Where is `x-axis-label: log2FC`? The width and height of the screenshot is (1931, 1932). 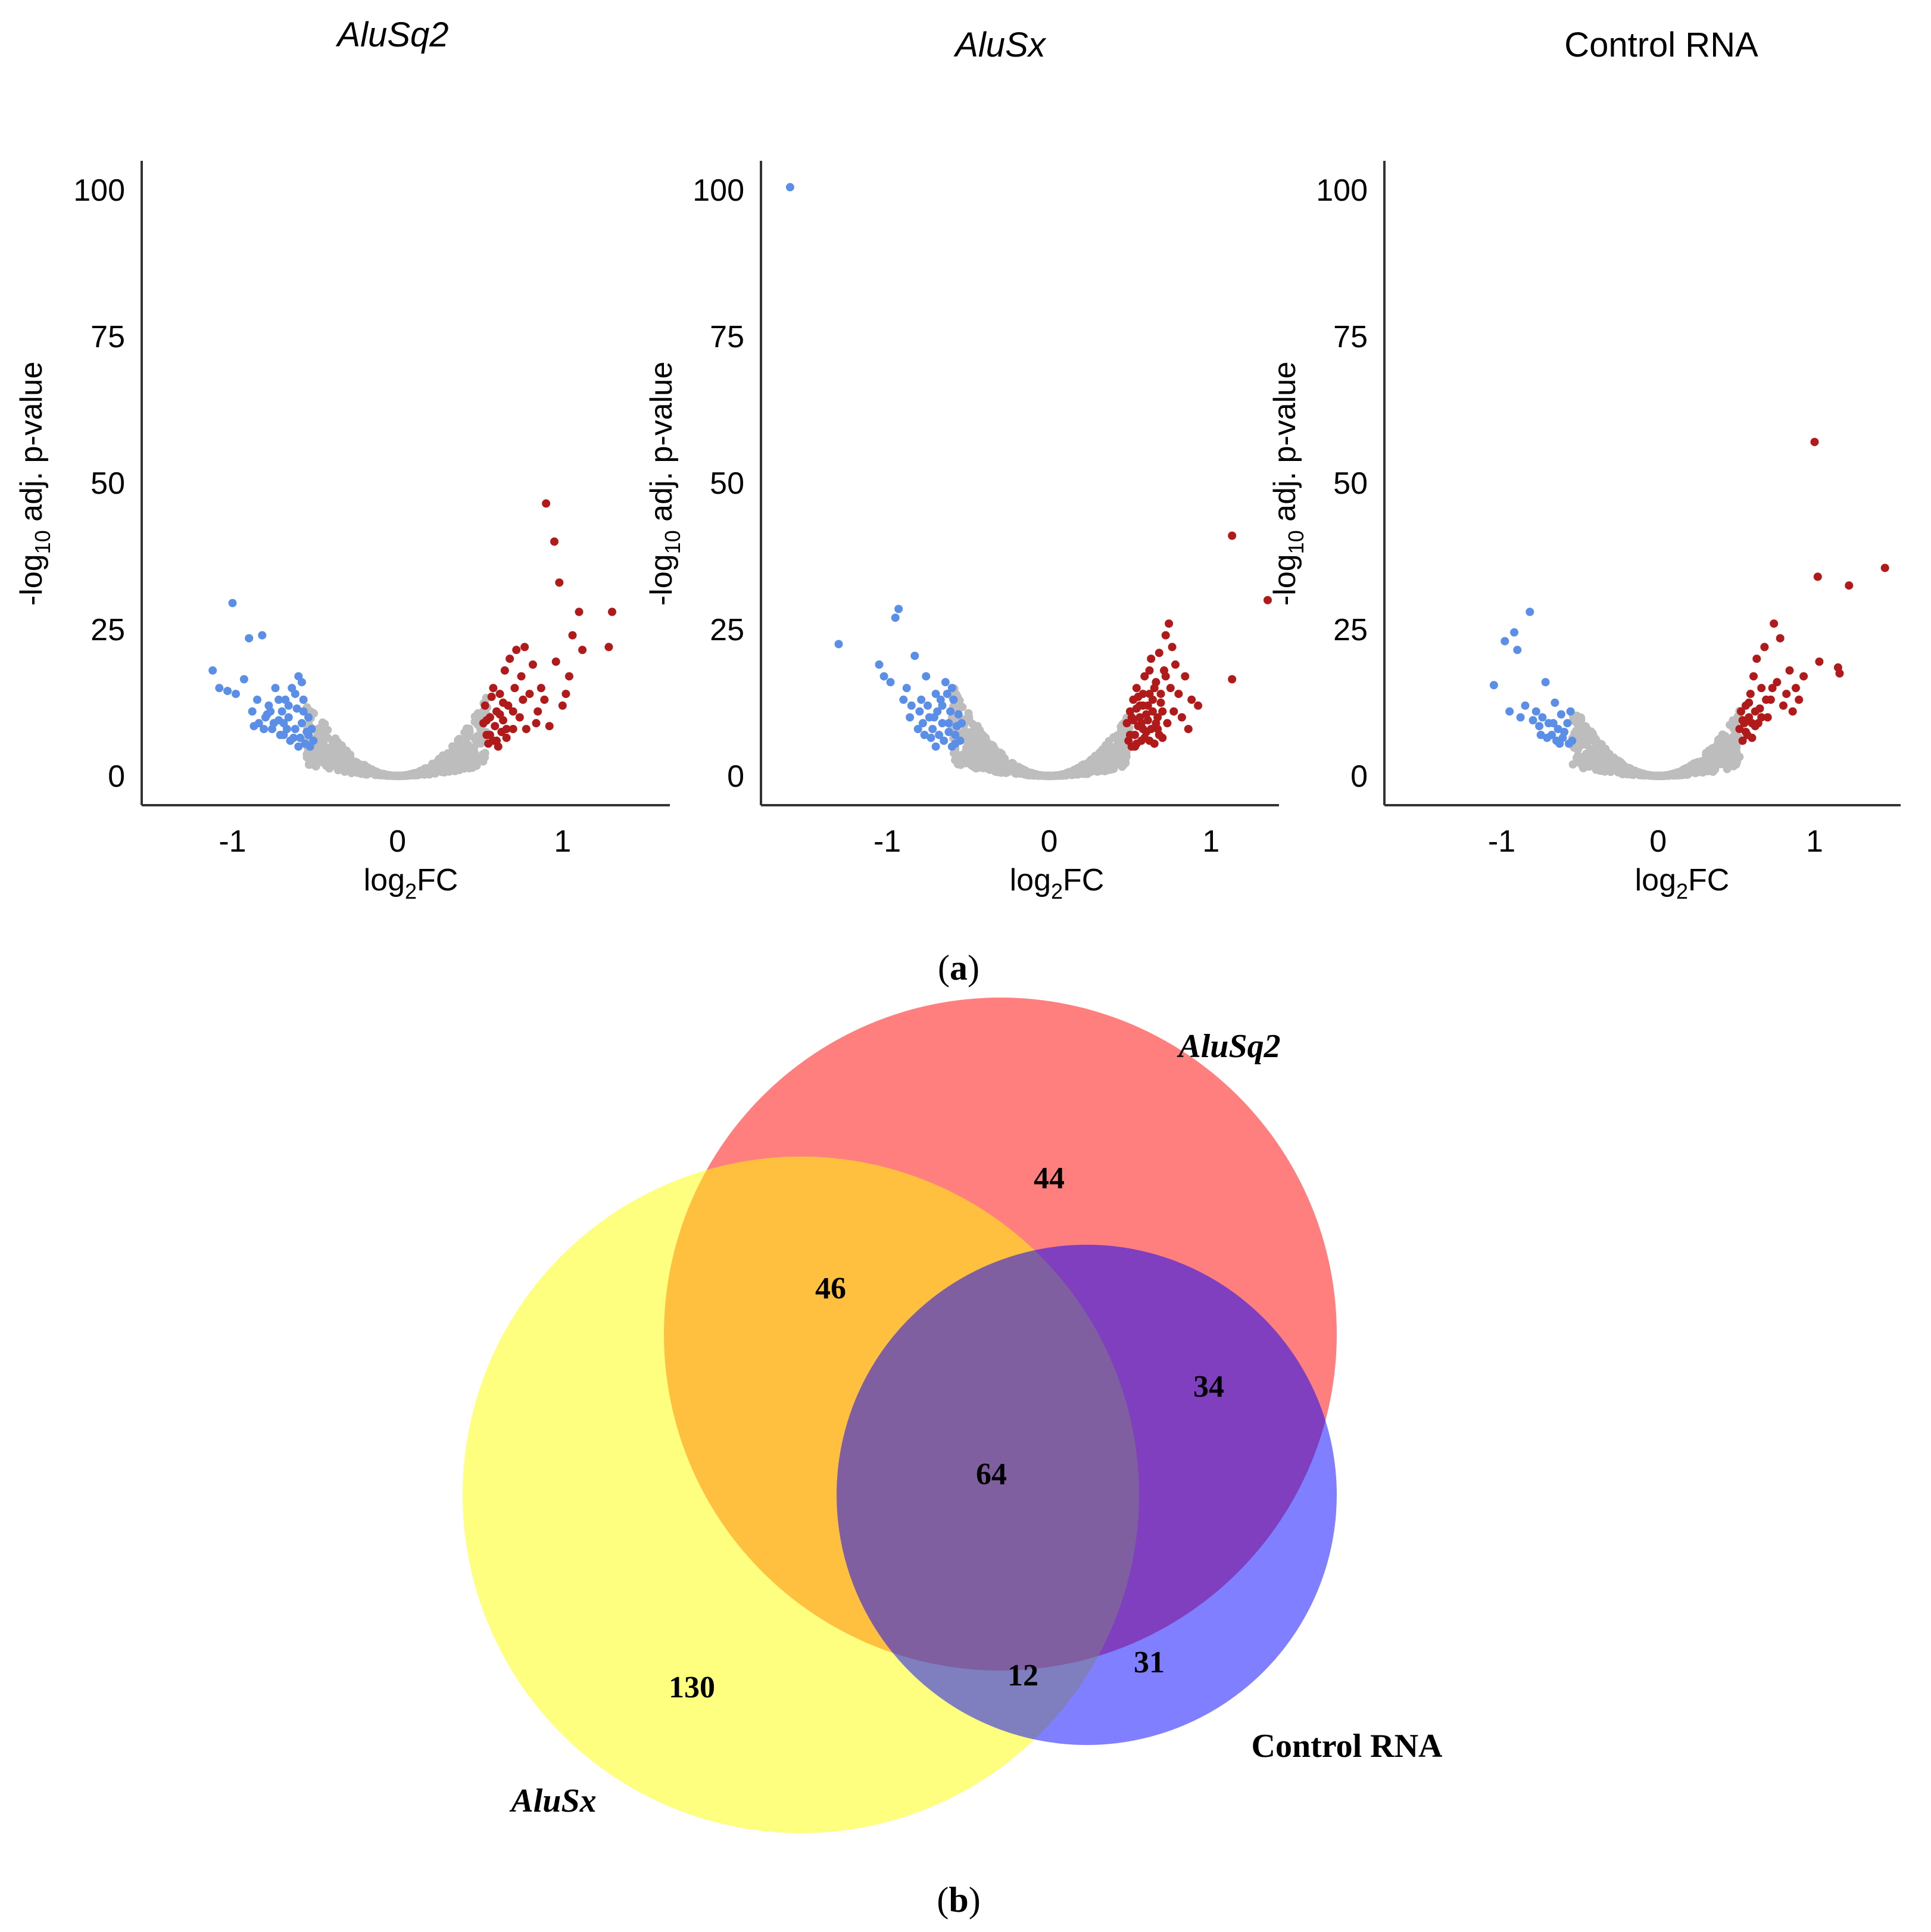
x-axis-label: log2FC is located at coordinates (411, 883).